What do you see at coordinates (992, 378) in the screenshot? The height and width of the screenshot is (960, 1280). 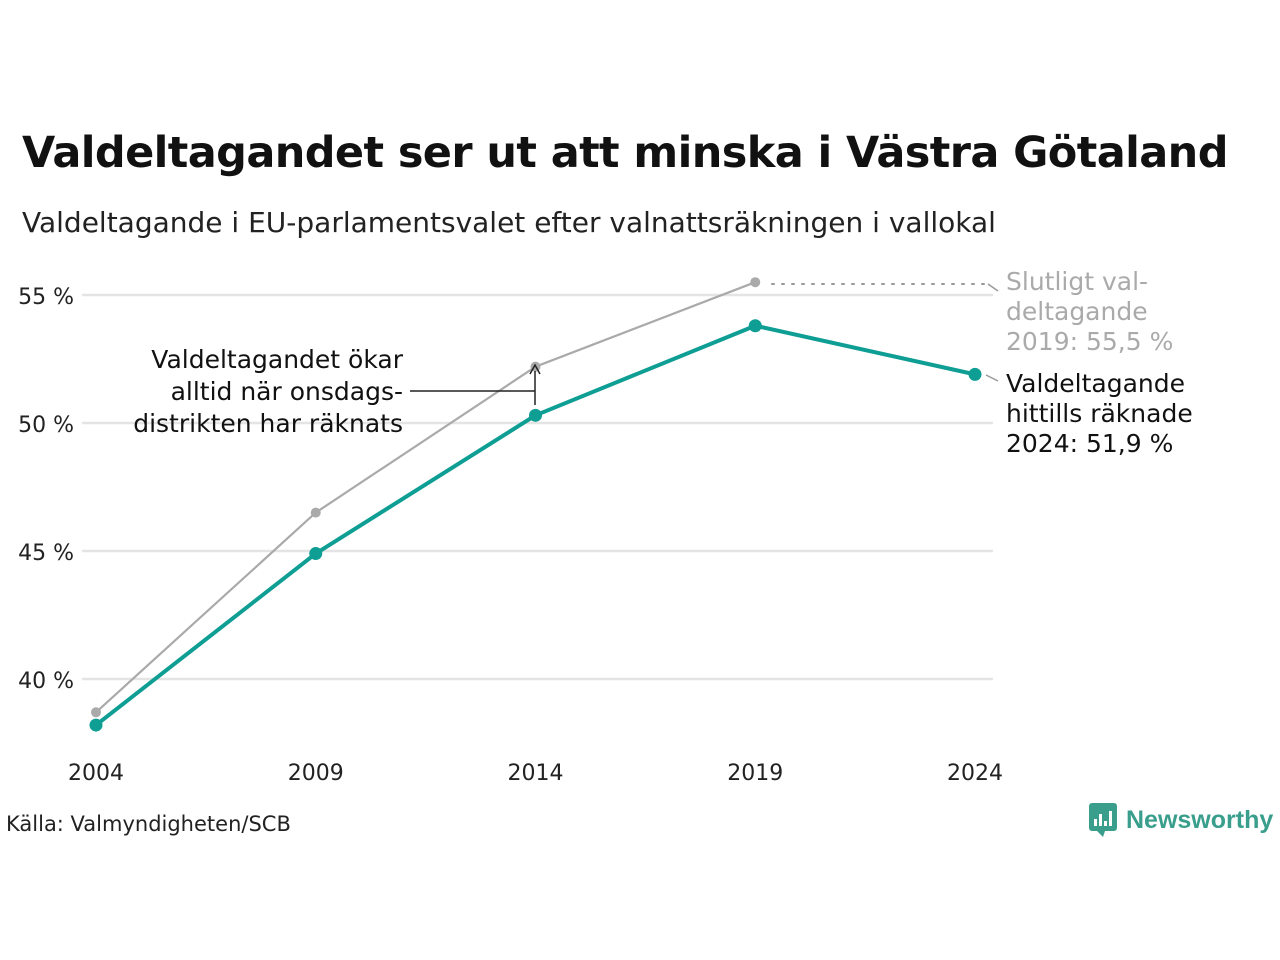 I see `current-leader-tick` at bounding box center [992, 378].